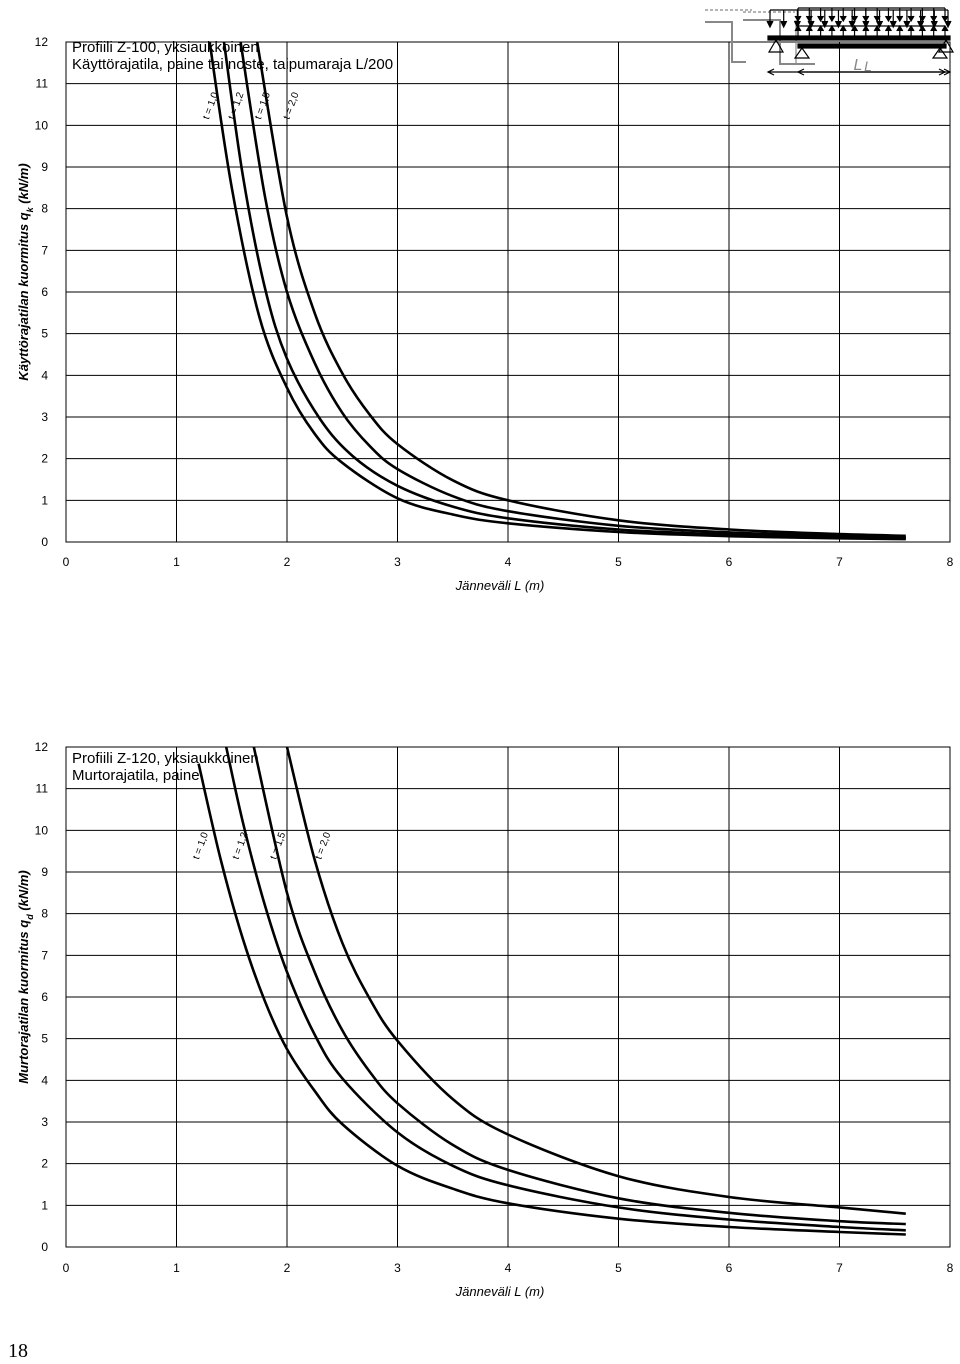 Image resolution: width=960 pixels, height=1364 pixels. What do you see at coordinates (165, 758) in the screenshot?
I see `chart-title: Profiili Z-120, yksiaukkoinen` at bounding box center [165, 758].